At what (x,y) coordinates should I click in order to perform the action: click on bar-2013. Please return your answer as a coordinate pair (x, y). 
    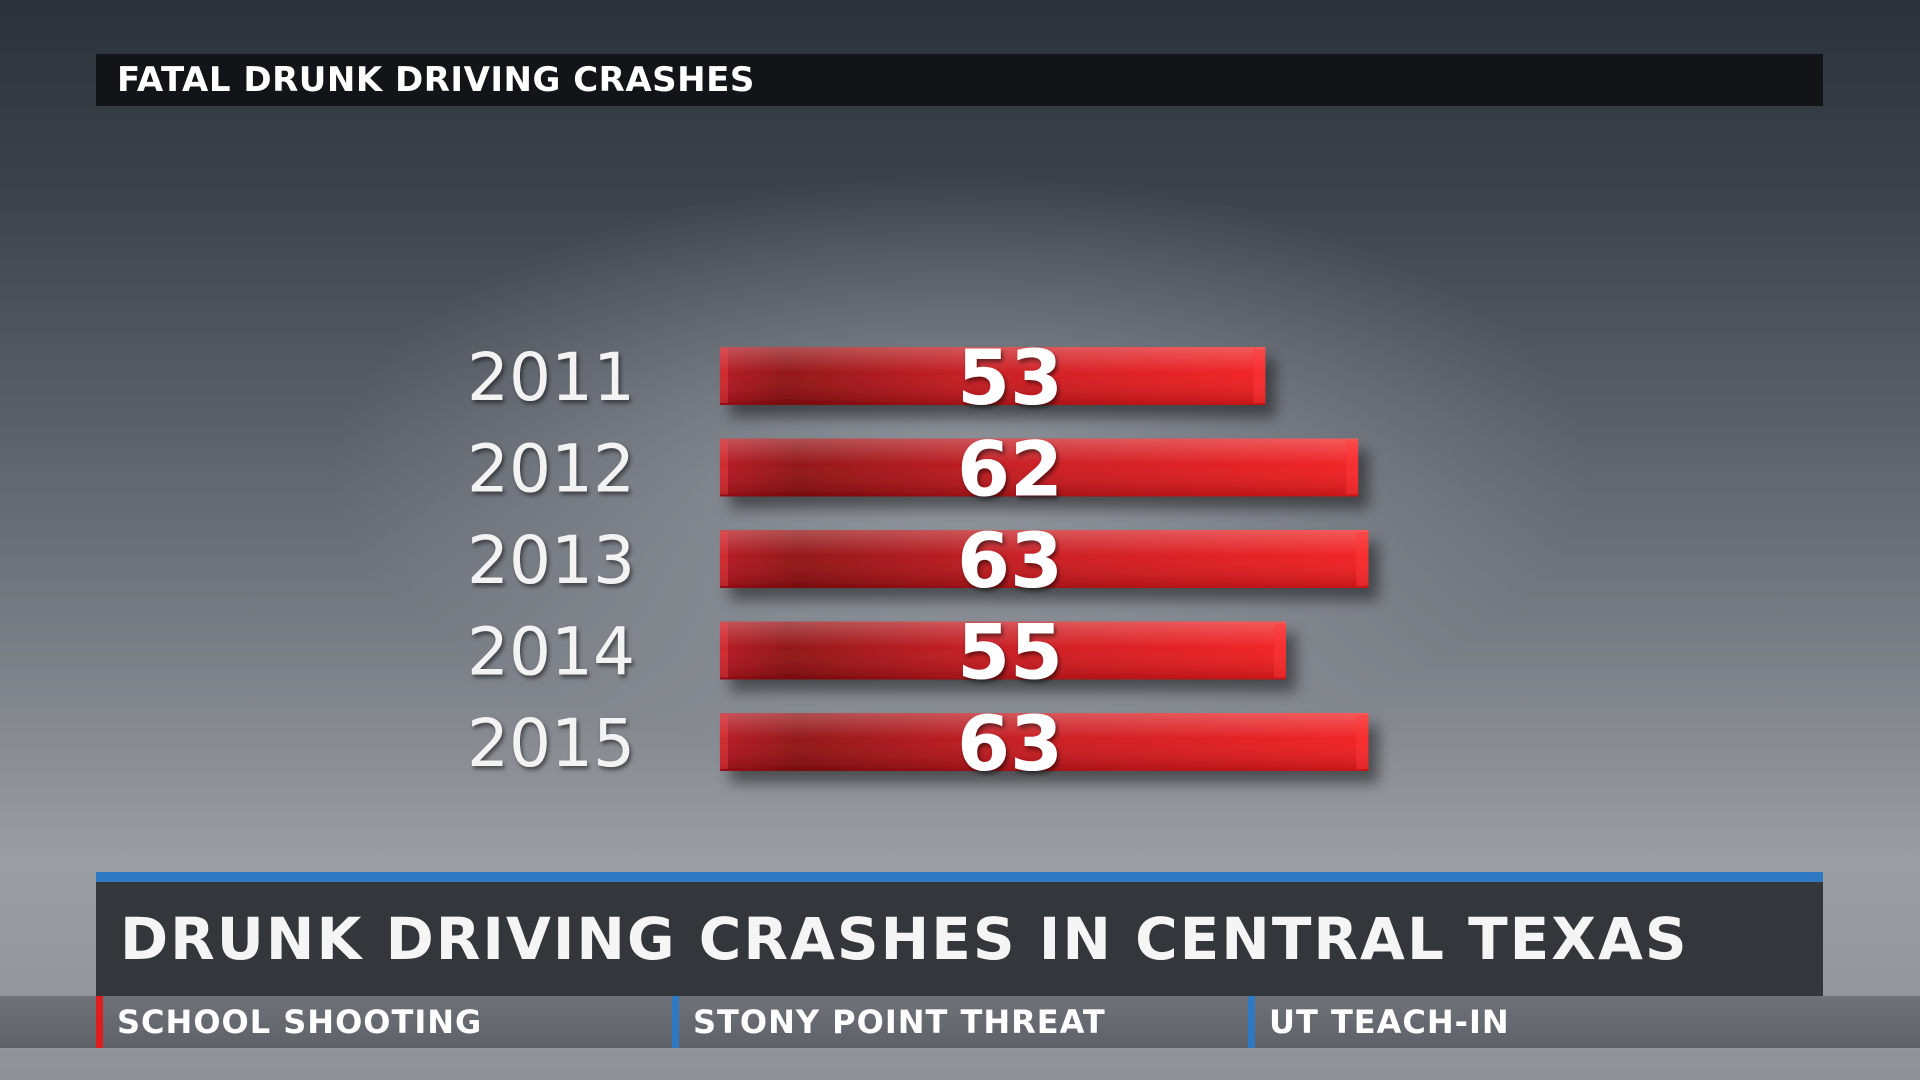
    Looking at the image, I should click on (1044, 559).